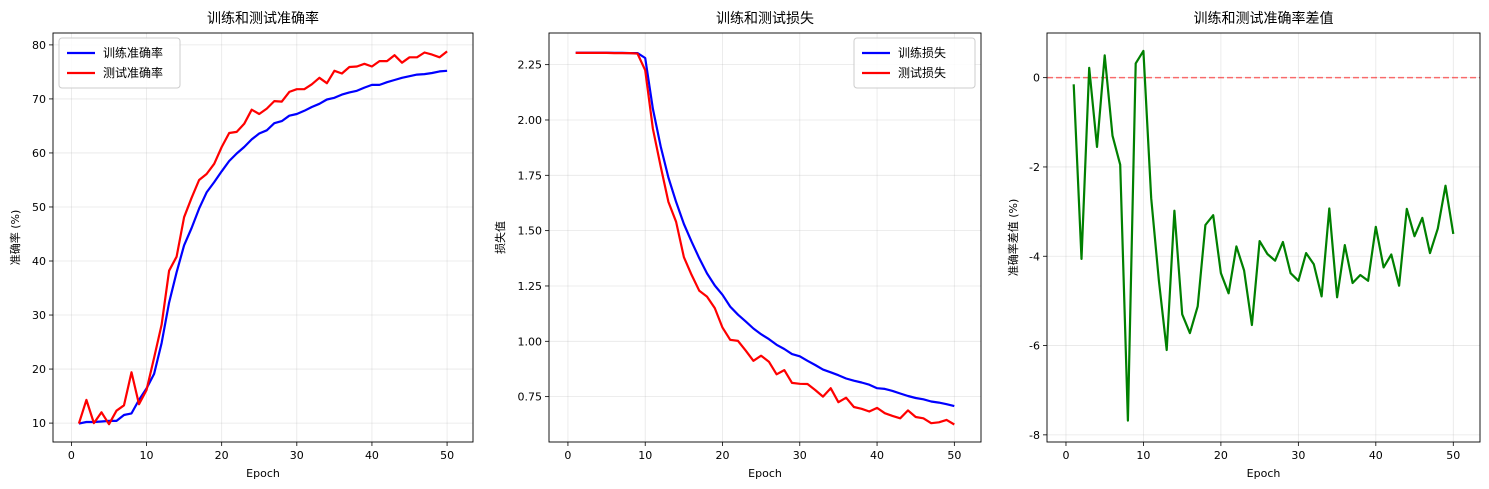 The height and width of the screenshot is (489, 1489). What do you see at coordinates (530, 65) in the screenshot?
I see `y-tick-label: 2.25` at bounding box center [530, 65].